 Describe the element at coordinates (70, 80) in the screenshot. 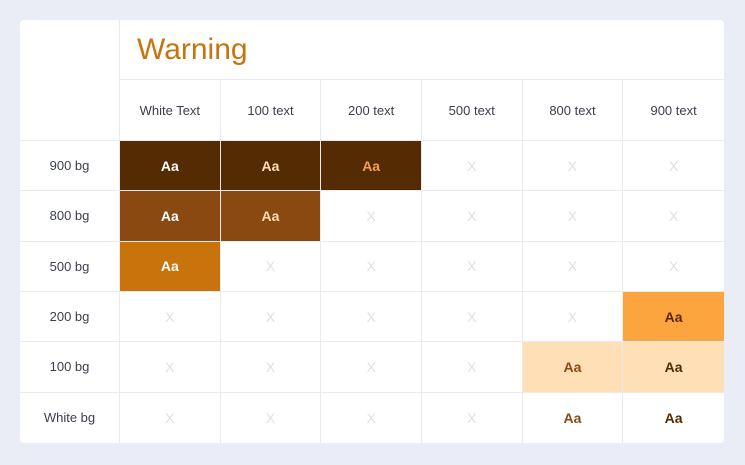

I see `corner-cell` at that location.